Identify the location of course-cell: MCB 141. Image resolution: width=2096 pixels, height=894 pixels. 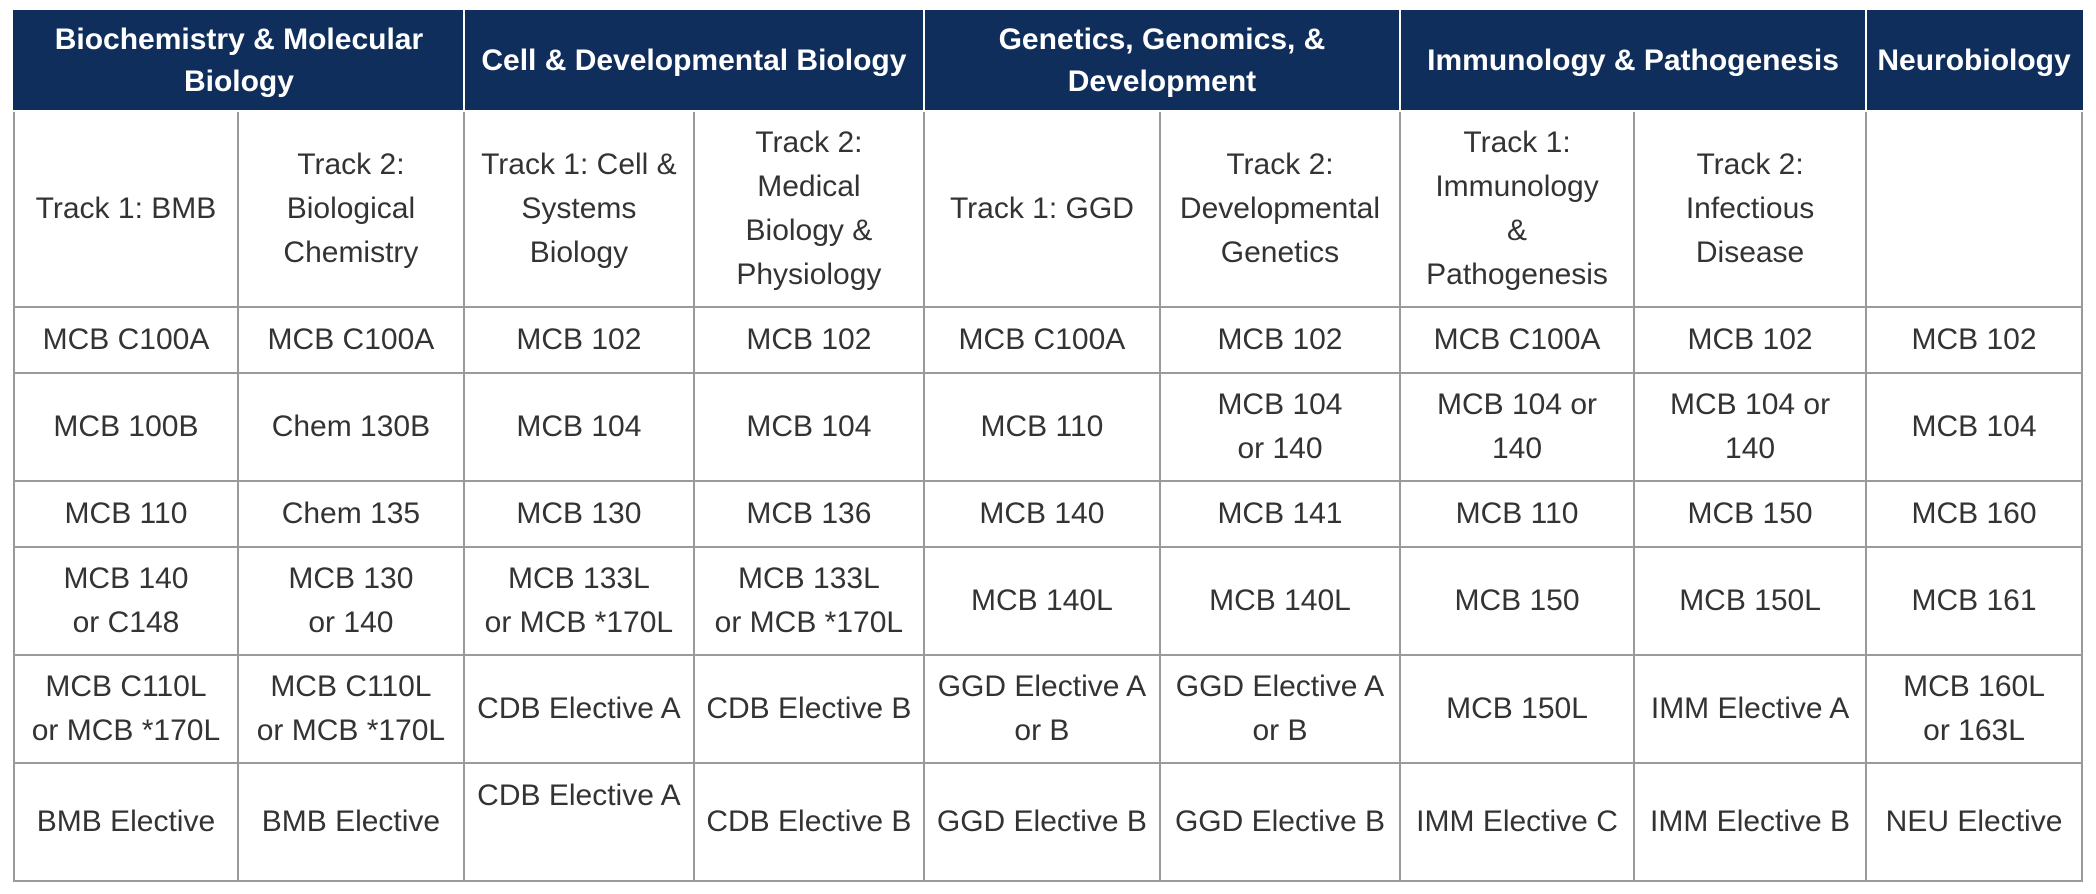
(1280, 514).